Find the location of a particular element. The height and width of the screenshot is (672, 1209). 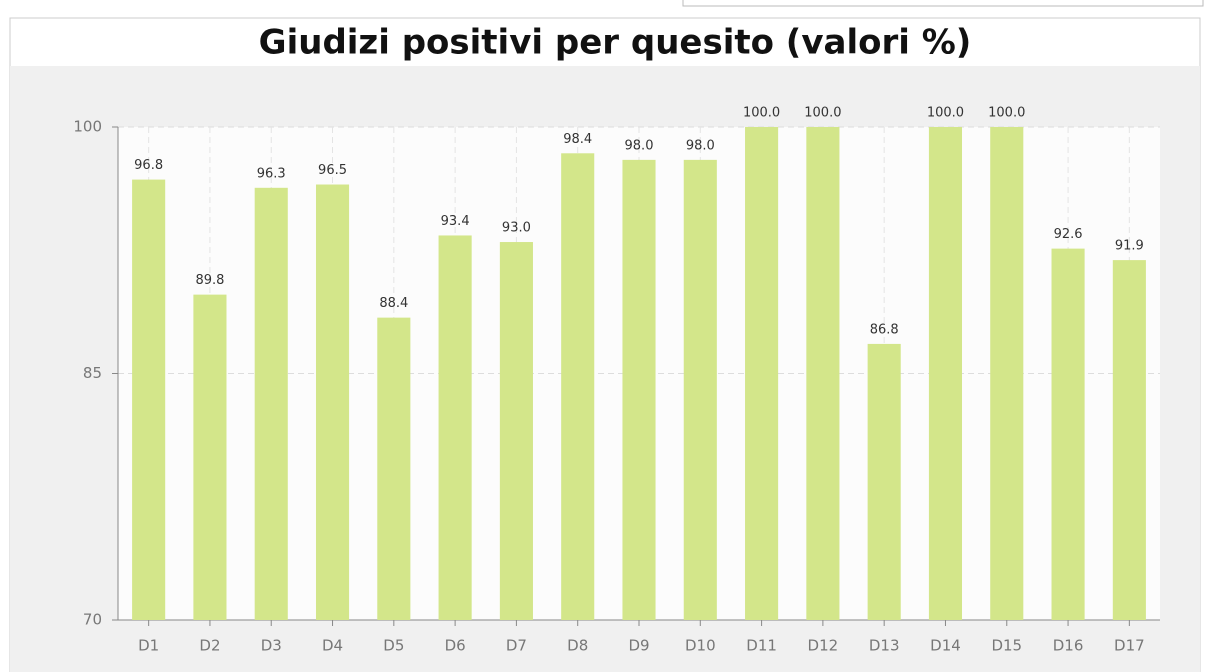

x-tick-label: D12 is located at coordinates (823, 646).